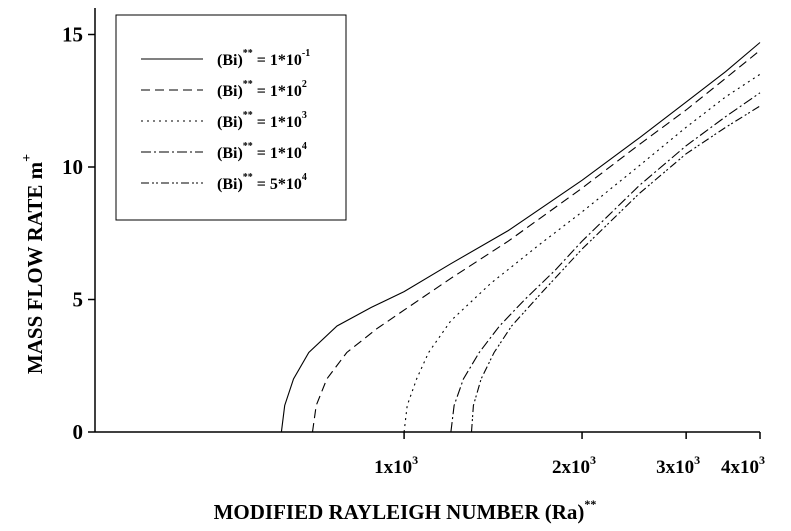 The image size is (791, 531). Describe the element at coordinates (78, 233) in the screenshot. I see `y-axis: 0 5 10 15` at that location.